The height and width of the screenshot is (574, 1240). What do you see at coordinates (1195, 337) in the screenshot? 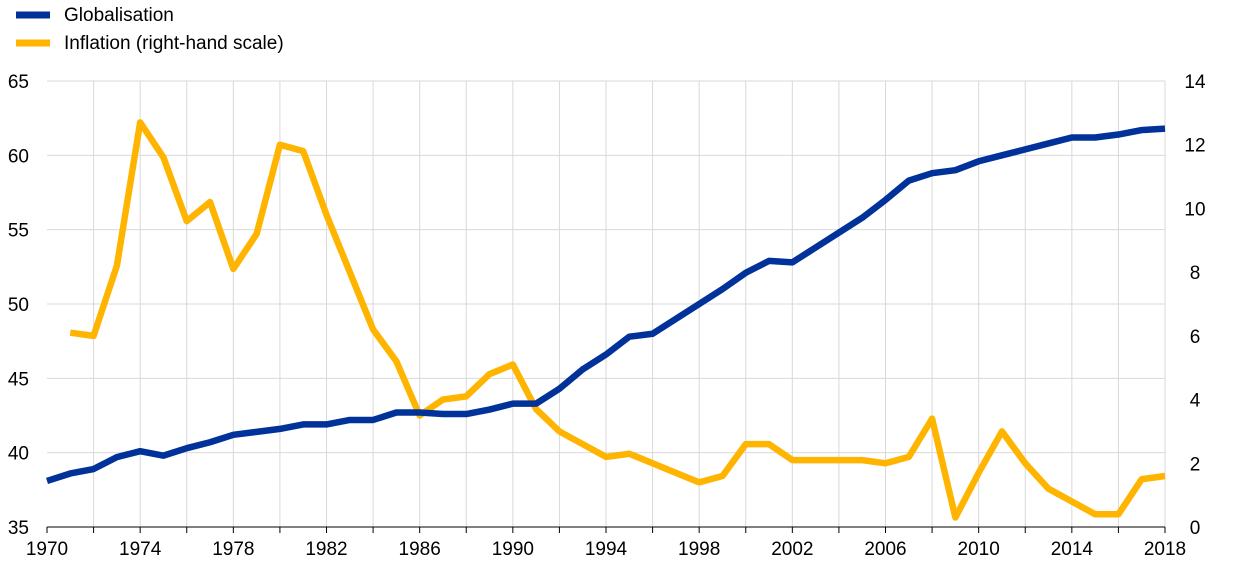
I see `y-right-tick-label: 6` at bounding box center [1195, 337].